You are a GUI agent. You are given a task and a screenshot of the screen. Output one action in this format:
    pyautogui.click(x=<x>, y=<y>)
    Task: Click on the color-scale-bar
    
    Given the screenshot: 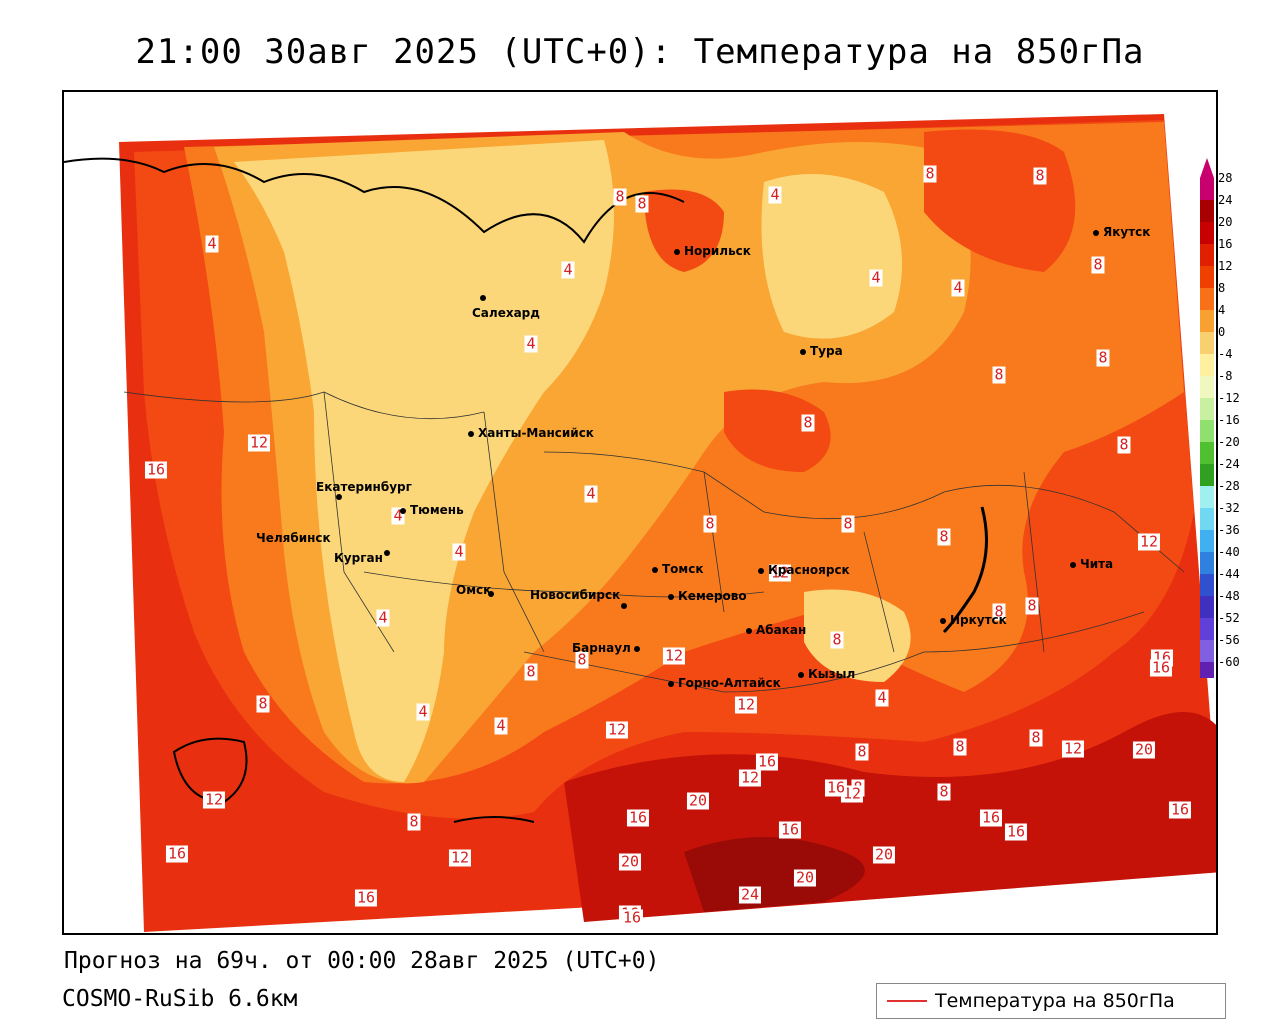 What is the action you would take?
    pyautogui.click(x=1207, y=418)
    